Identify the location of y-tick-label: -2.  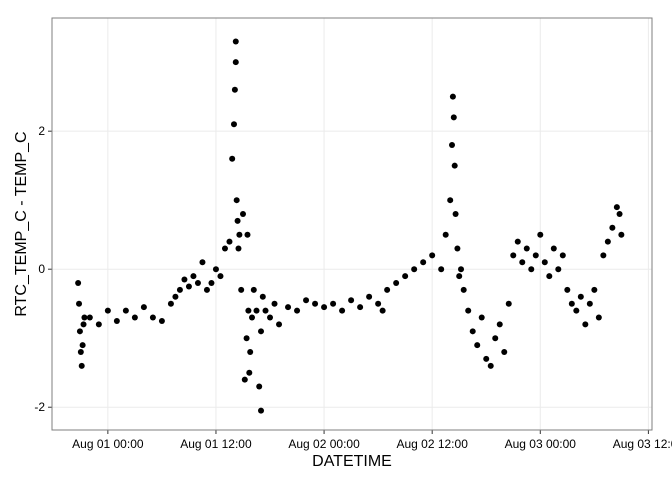
(39, 407).